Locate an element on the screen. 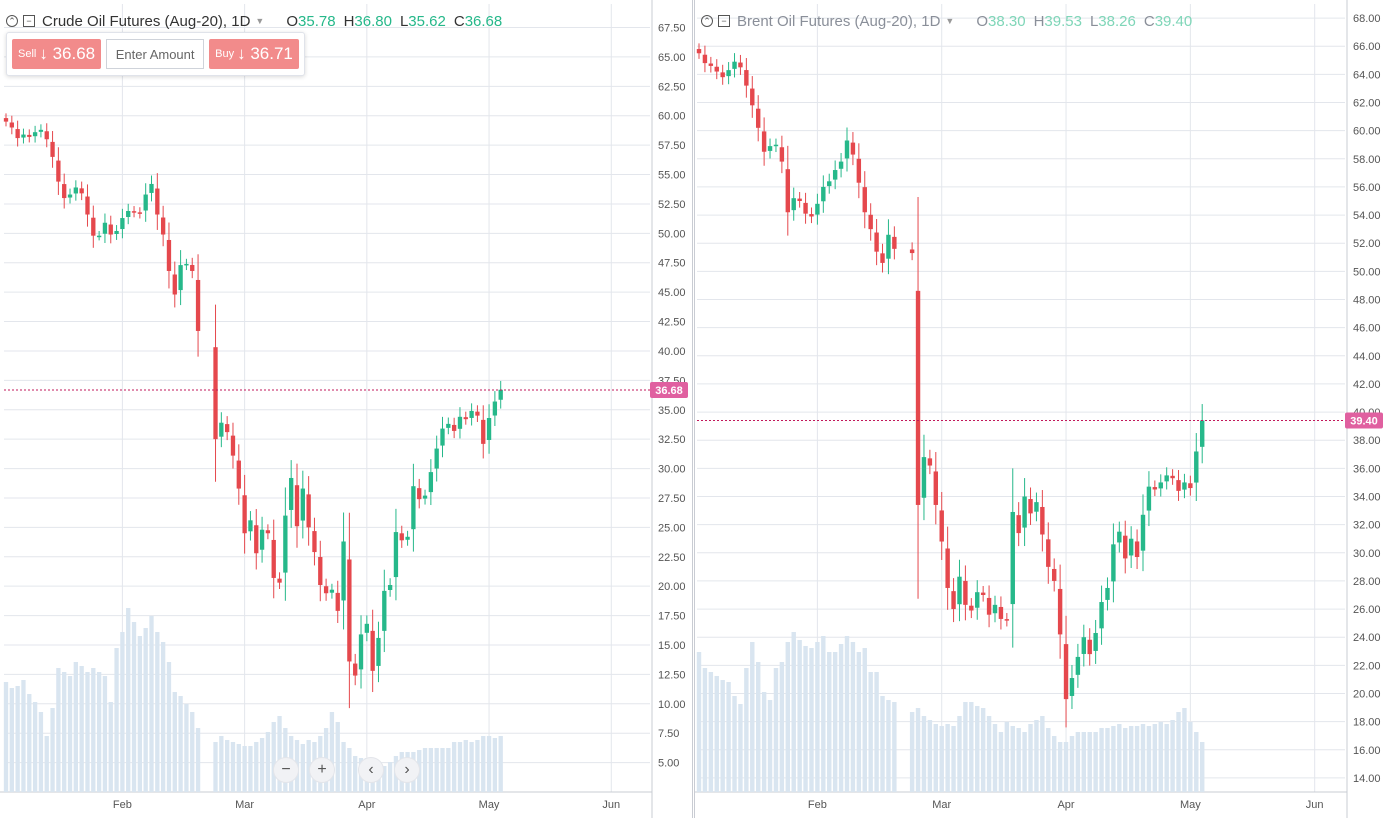 This screenshot has height=818, width=1387. buy-arrow-icon: ↓ is located at coordinates (241, 53).